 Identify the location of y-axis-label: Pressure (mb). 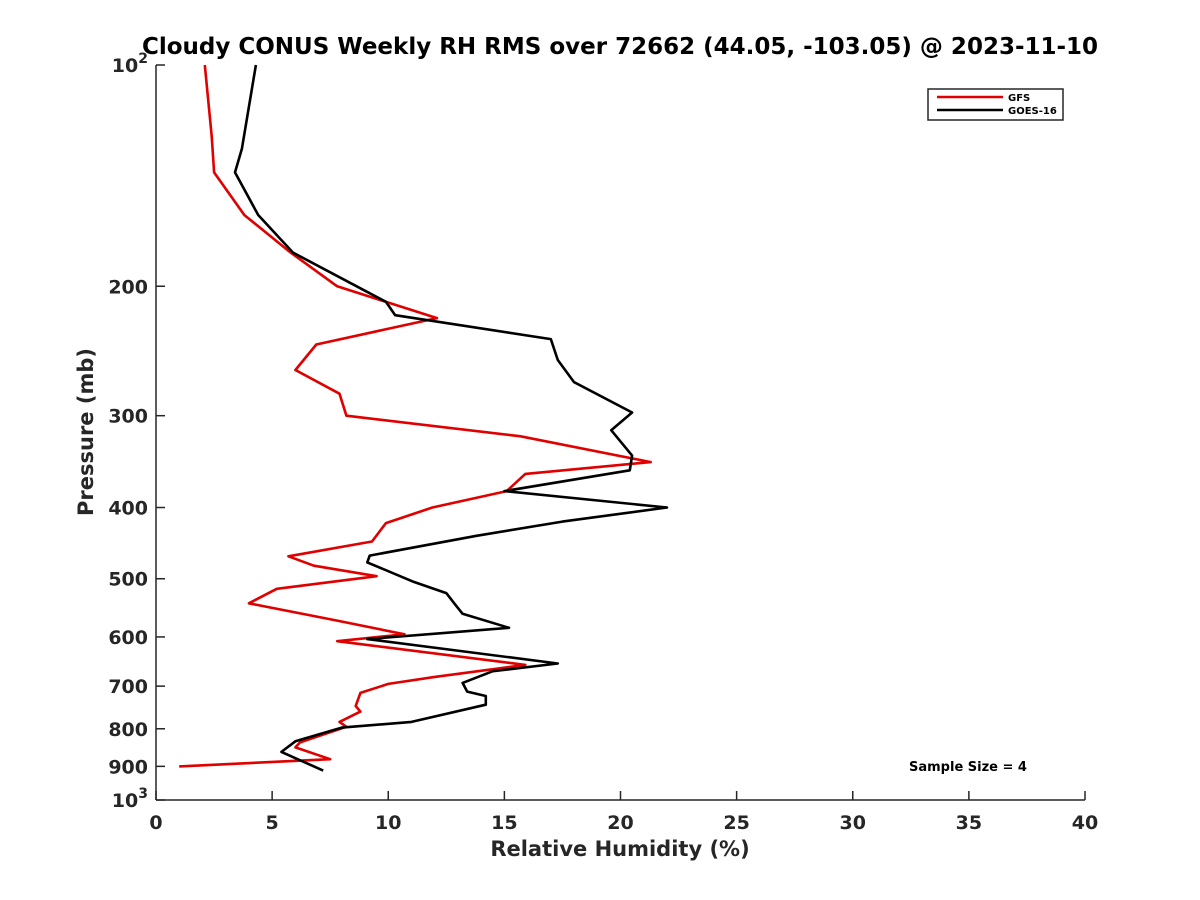
(86, 432).